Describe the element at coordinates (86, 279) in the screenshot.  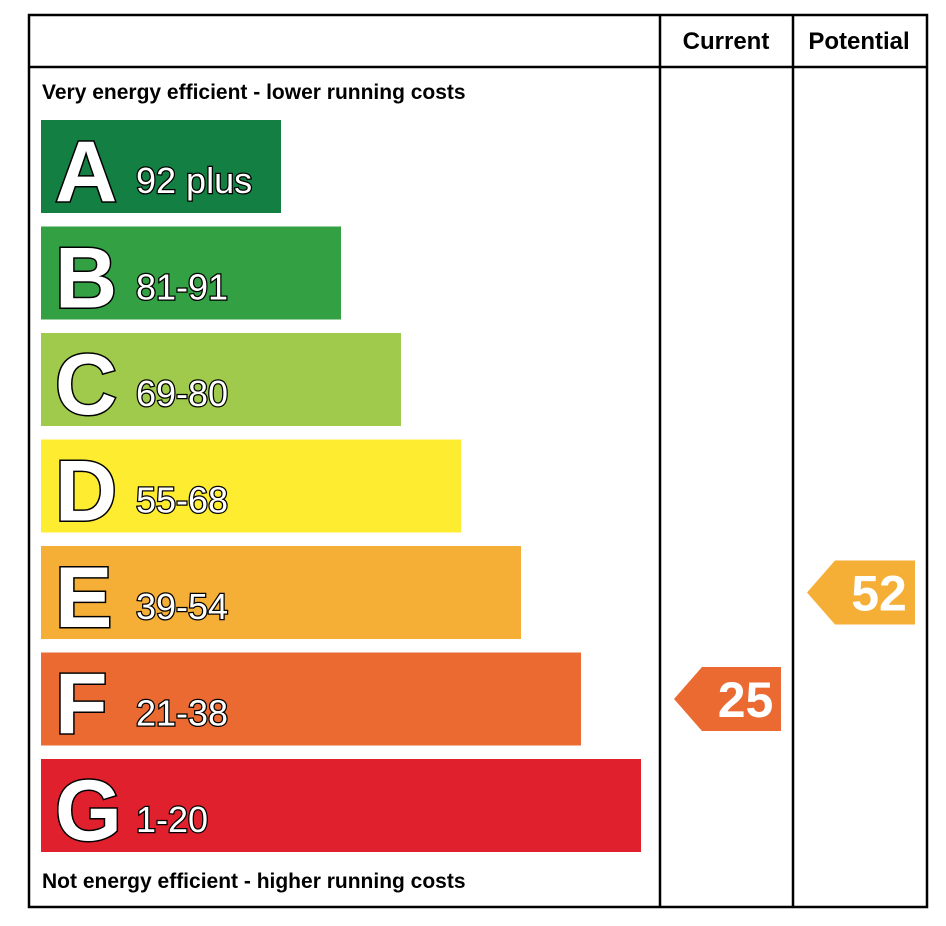
I see `band-letter: B` at that location.